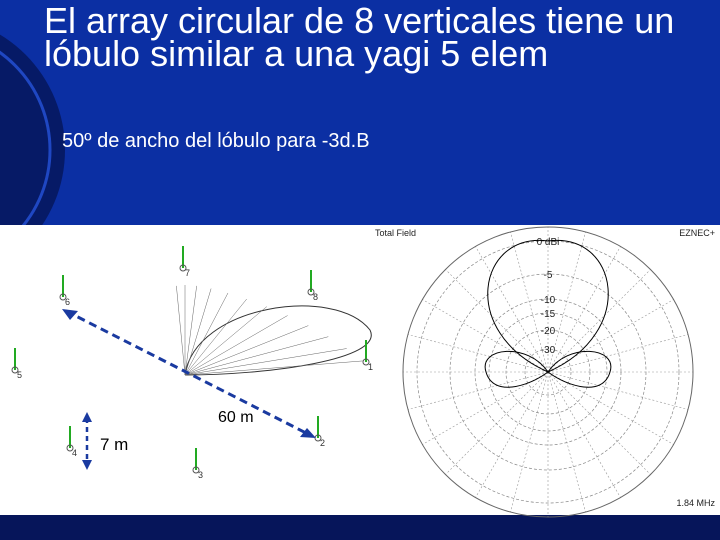  I want to click on array-lobe, so click(278, 340).